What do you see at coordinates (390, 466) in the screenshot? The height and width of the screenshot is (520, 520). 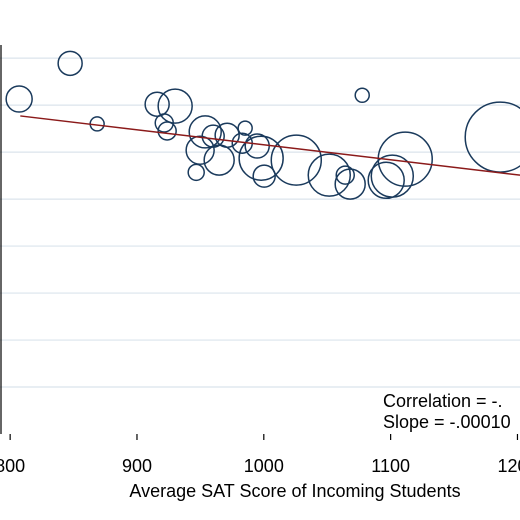 I see `x-tick-label: 1100` at bounding box center [390, 466].